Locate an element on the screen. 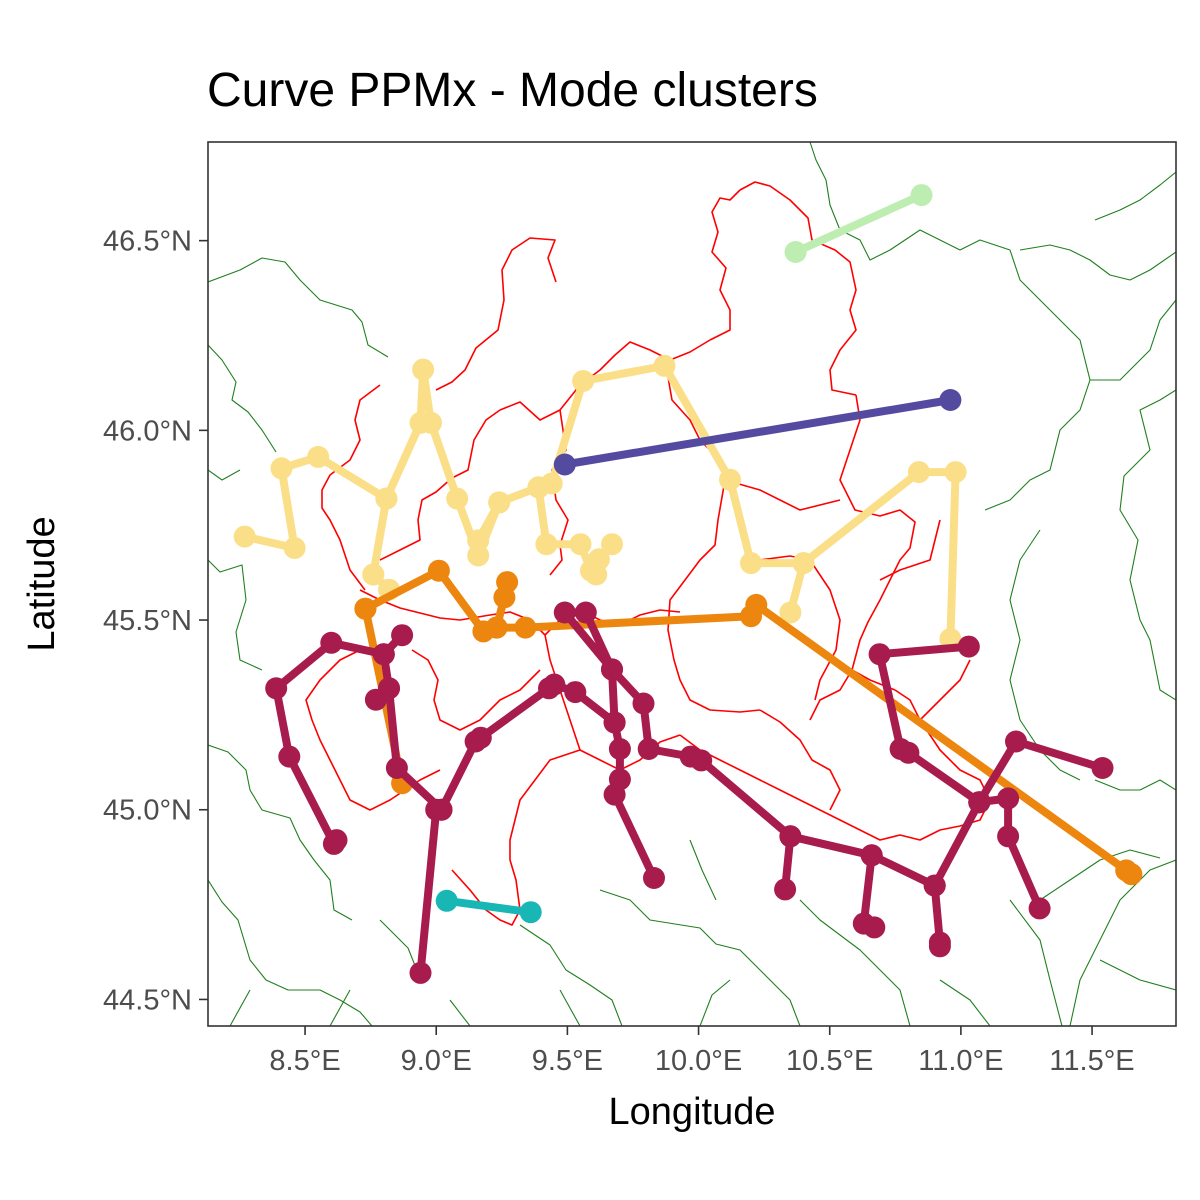  x-axis-title: Longitude is located at coordinates (692, 1112).